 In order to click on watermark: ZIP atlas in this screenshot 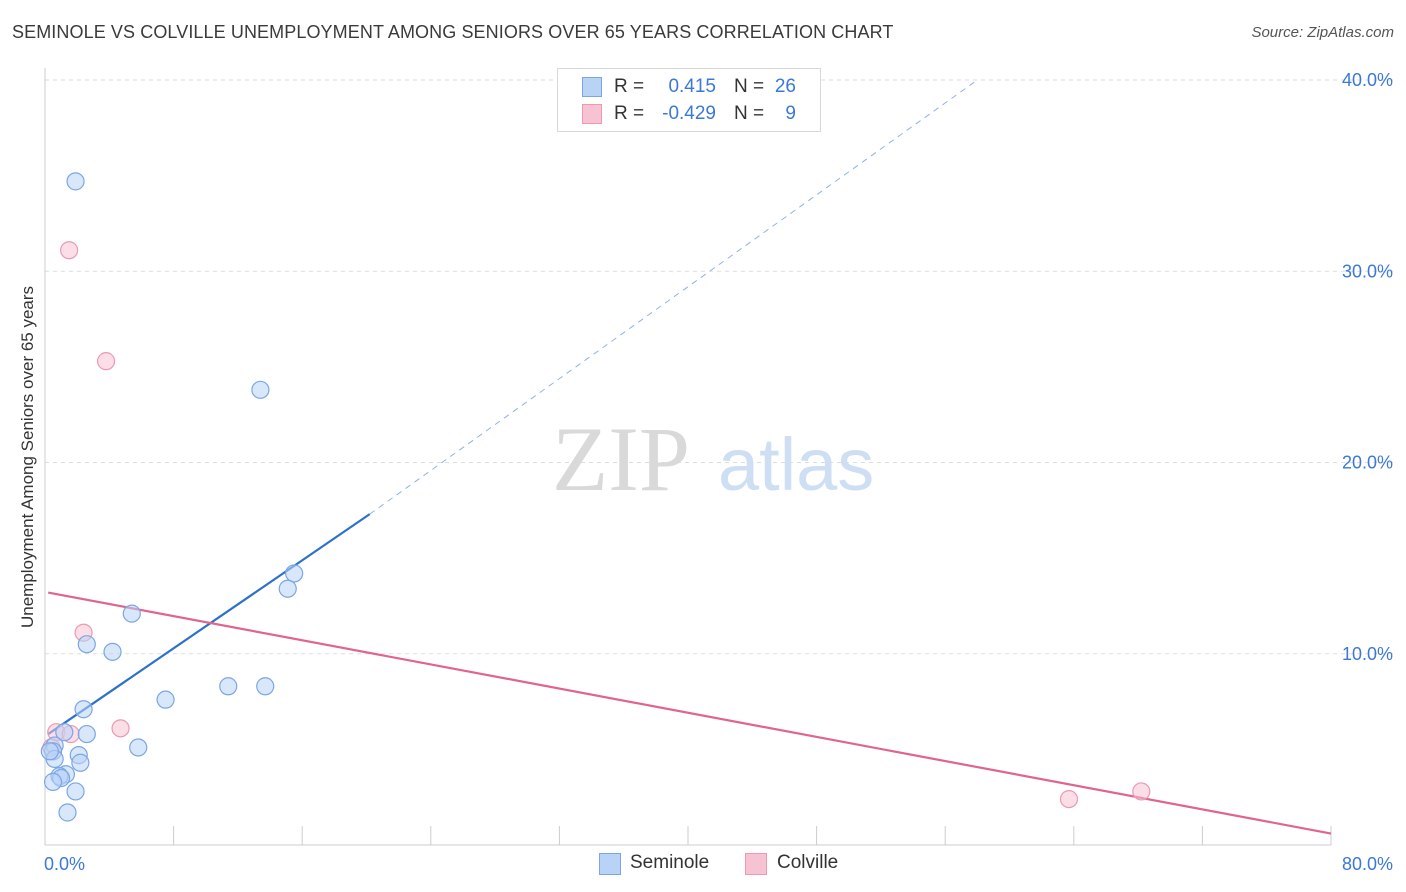, I will do `click(713, 459)`.